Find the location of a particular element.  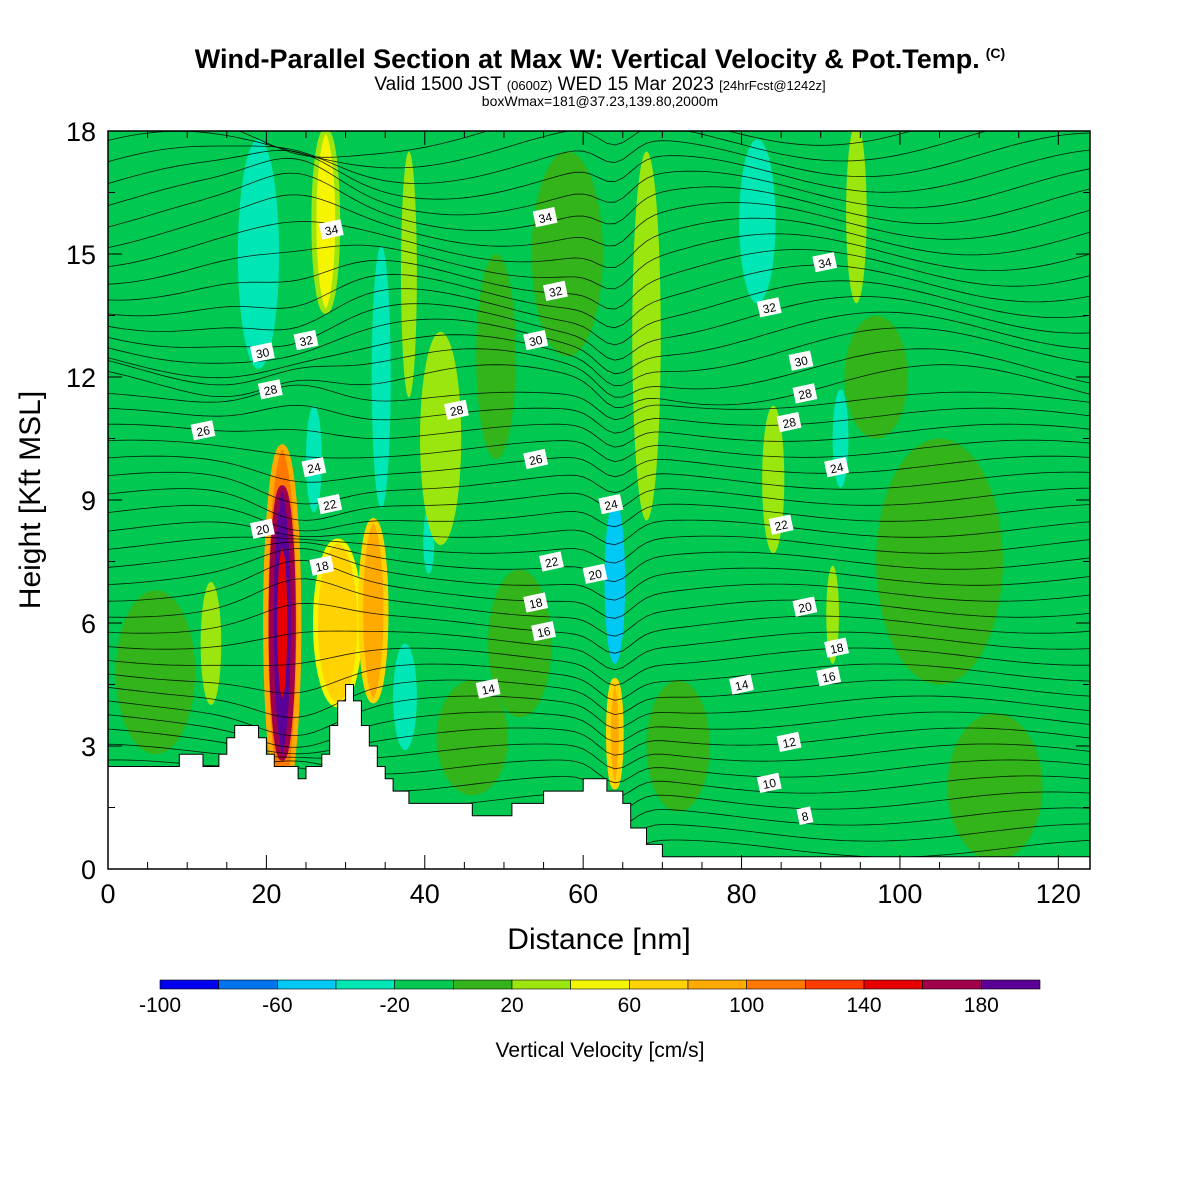

contour-label: 20 is located at coordinates (262, 528).